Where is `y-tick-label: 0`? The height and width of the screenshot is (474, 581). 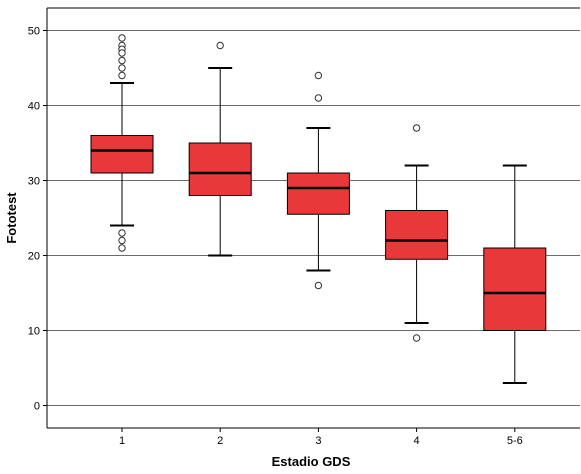 y-tick-label: 0 is located at coordinates (37, 407).